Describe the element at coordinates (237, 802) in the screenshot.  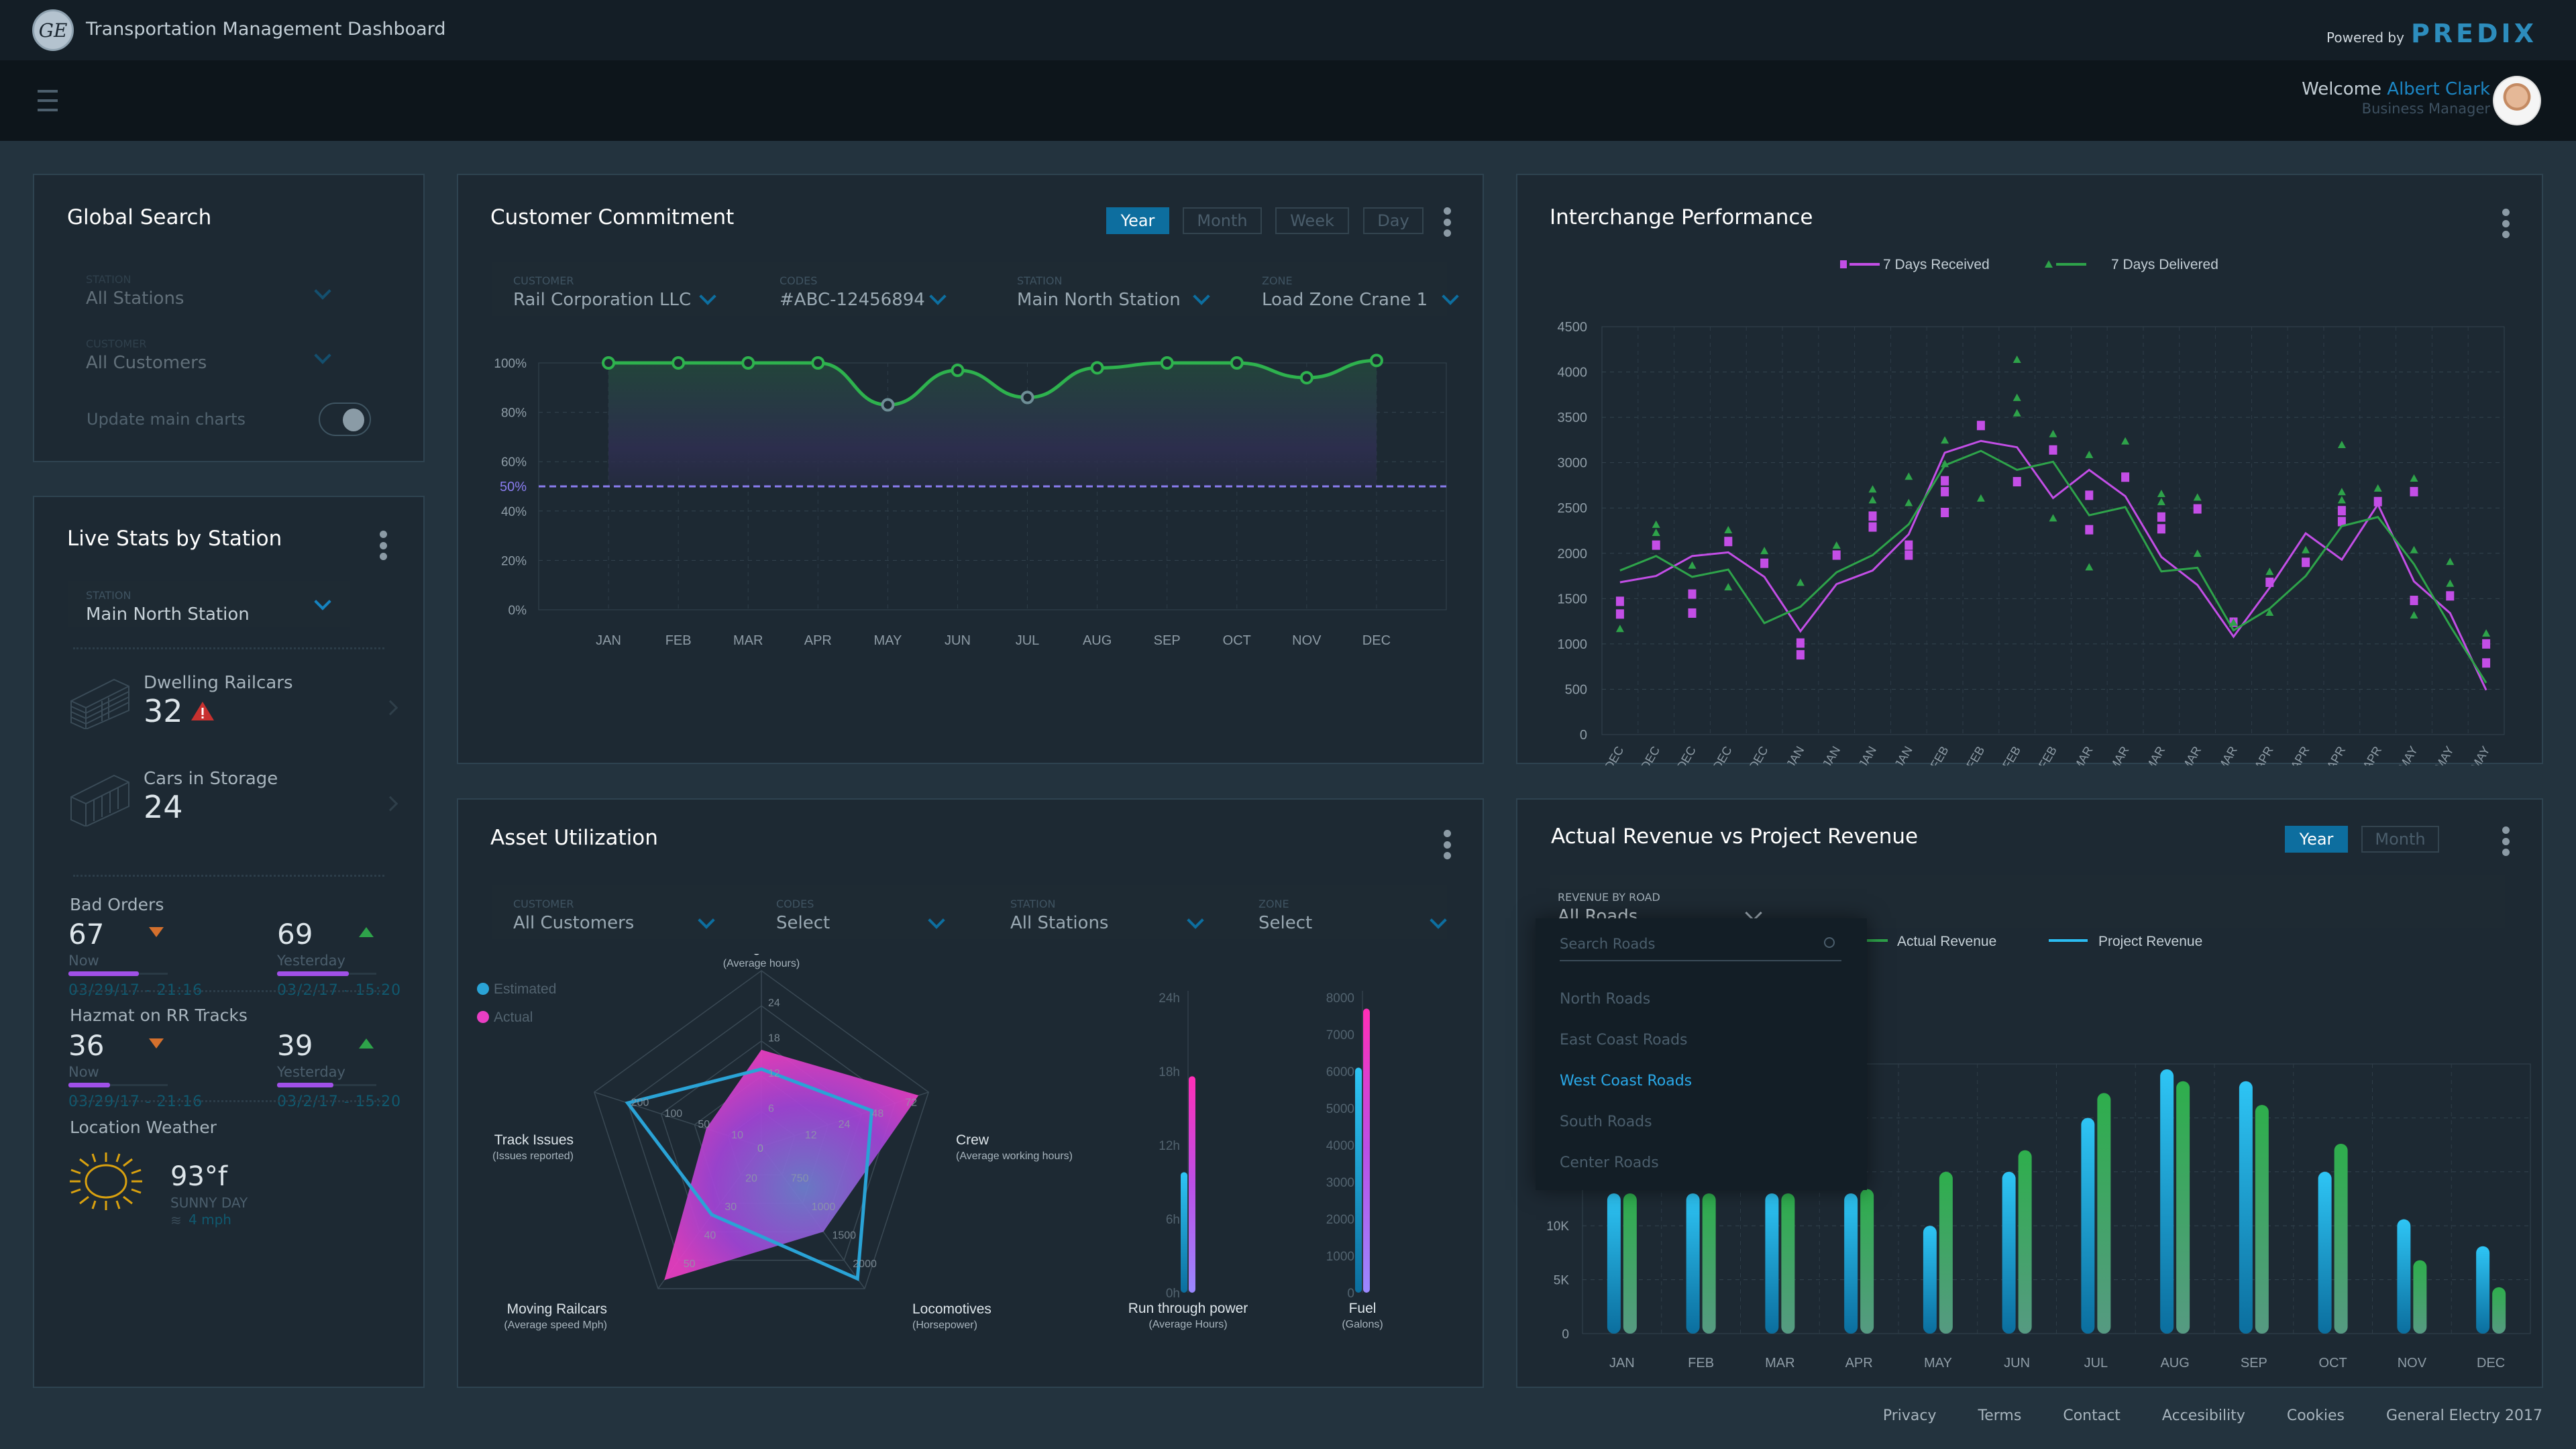
I see `cars-in-storage-row: Cars in Storage 24` at that location.